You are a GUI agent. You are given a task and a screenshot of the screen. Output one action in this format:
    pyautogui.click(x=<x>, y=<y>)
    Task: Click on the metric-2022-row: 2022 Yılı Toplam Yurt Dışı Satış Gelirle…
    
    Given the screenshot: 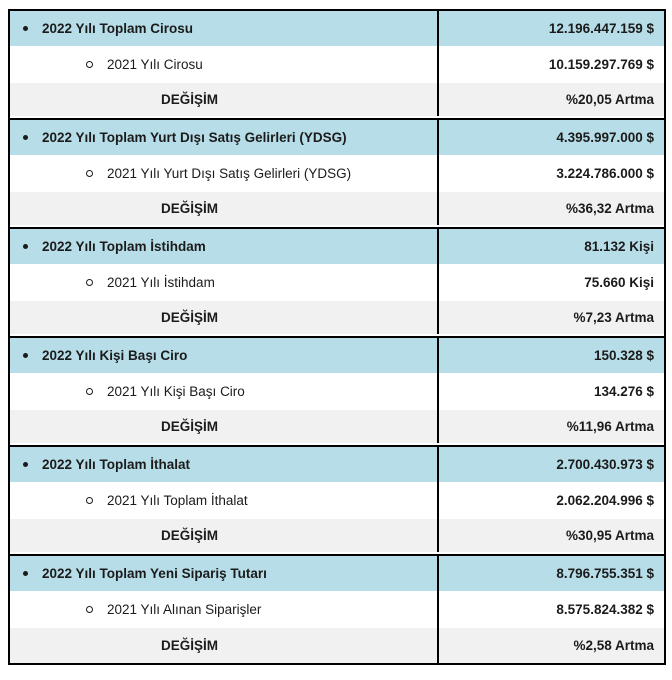 What is the action you would take?
    pyautogui.click(x=337, y=137)
    